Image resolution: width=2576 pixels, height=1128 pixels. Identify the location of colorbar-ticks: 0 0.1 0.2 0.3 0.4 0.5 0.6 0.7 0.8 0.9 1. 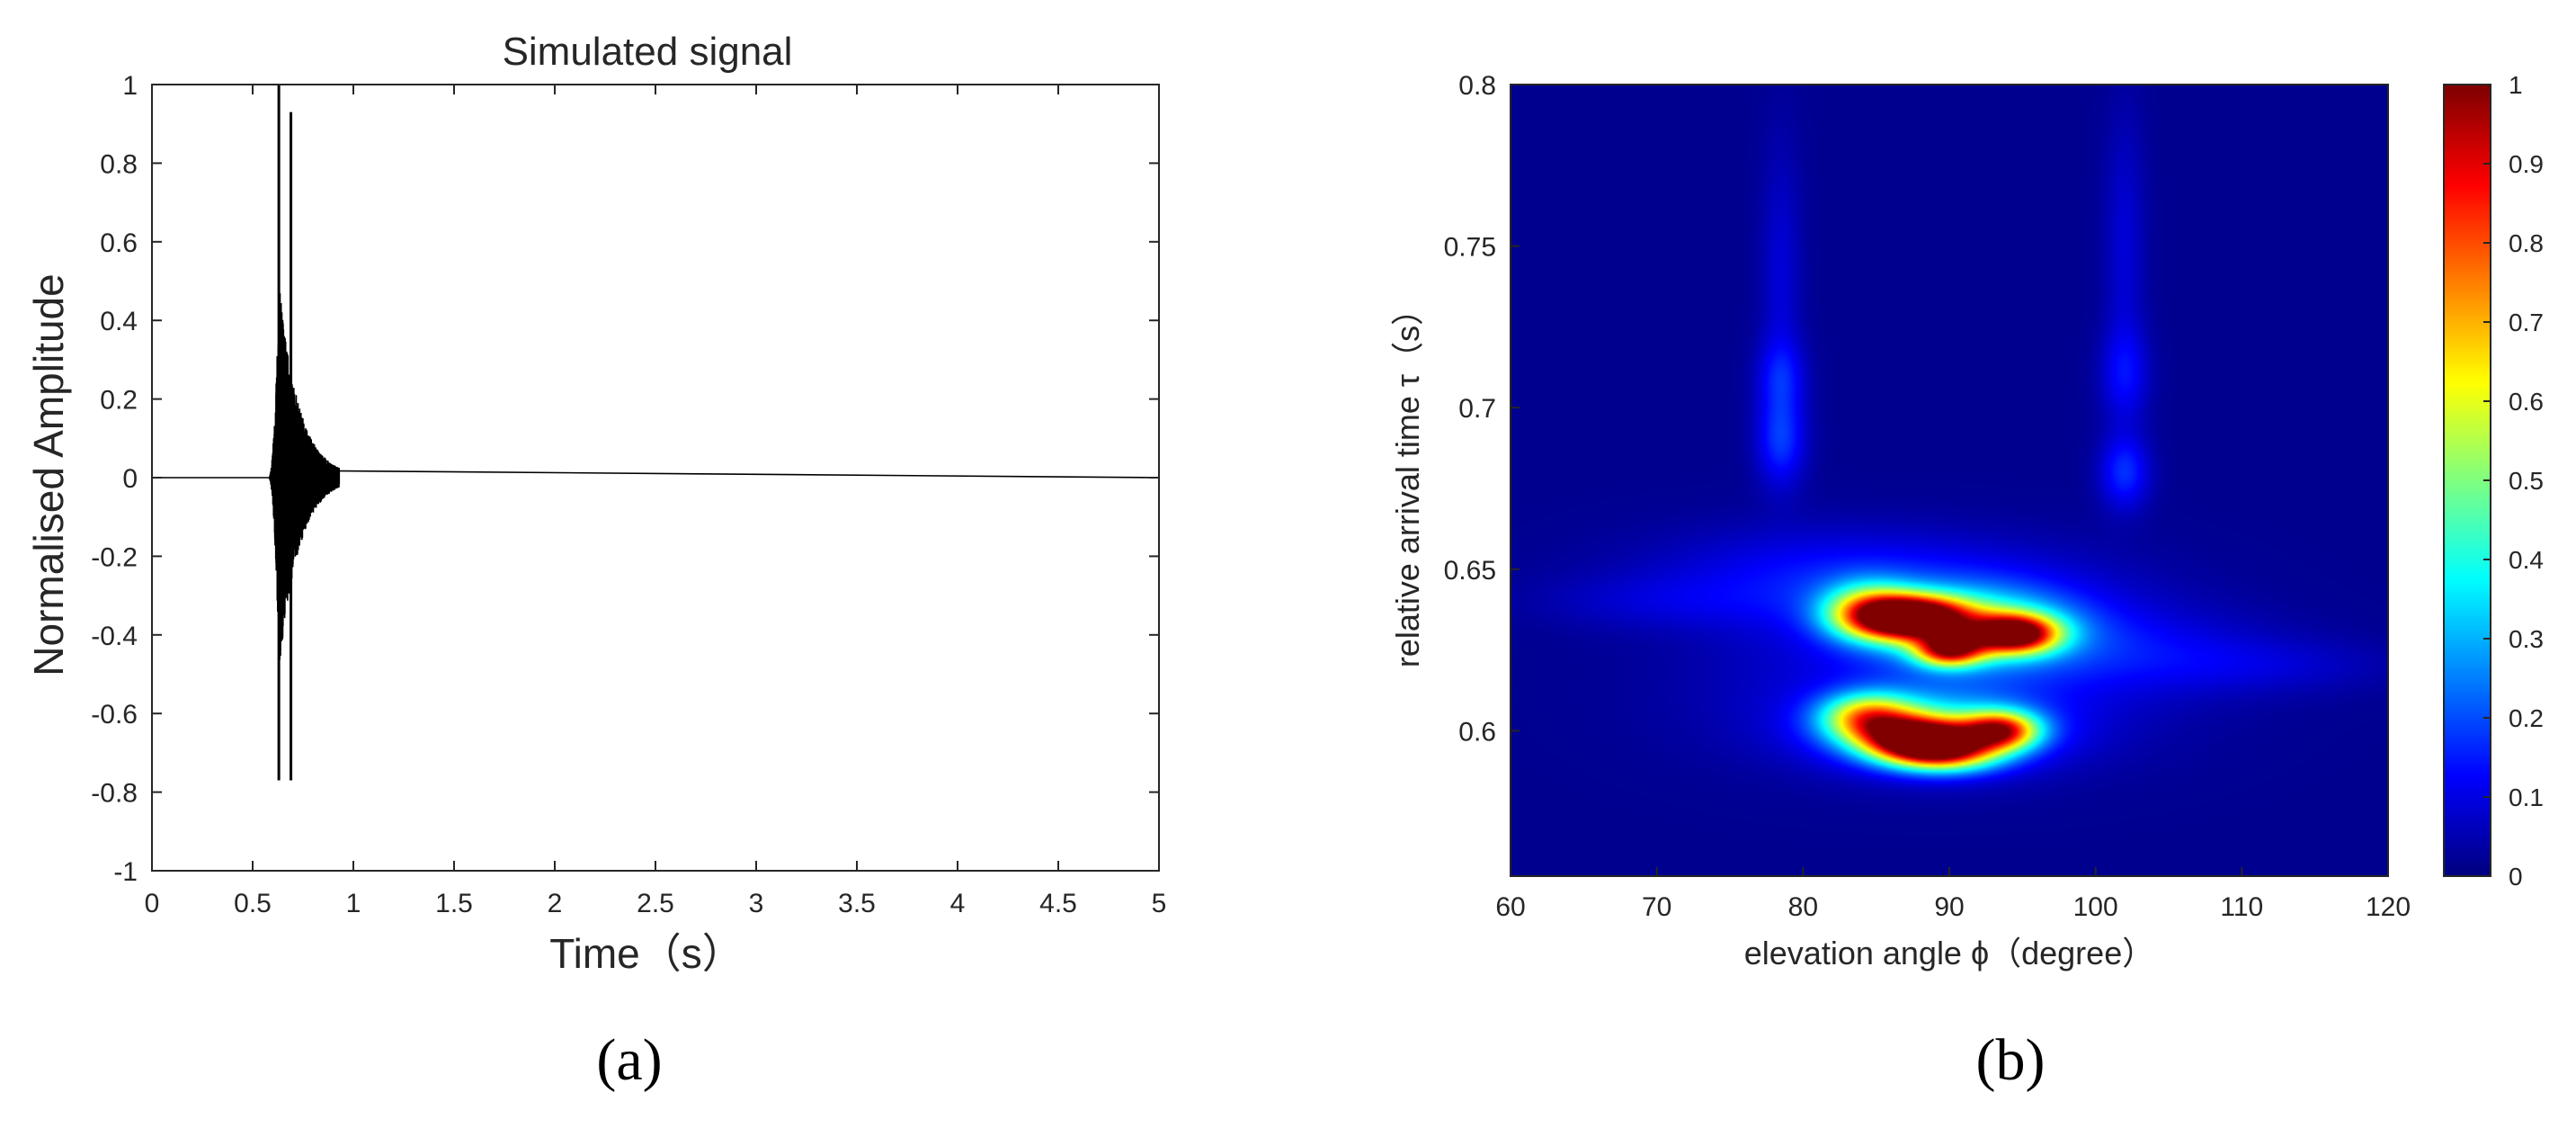
(2513, 481).